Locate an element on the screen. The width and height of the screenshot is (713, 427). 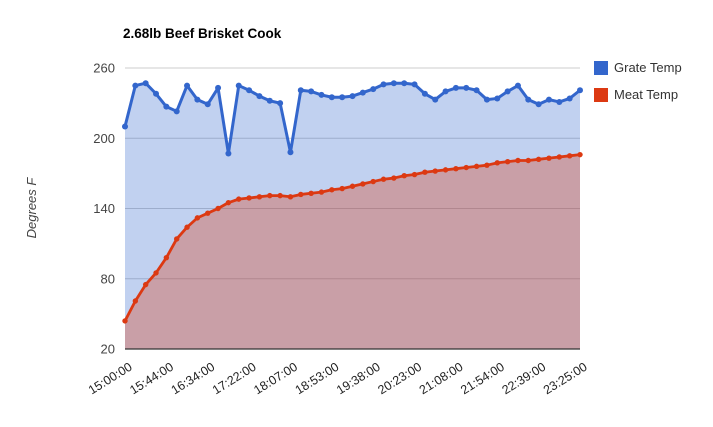
y-tick-label: 140 is located at coordinates (104, 208).